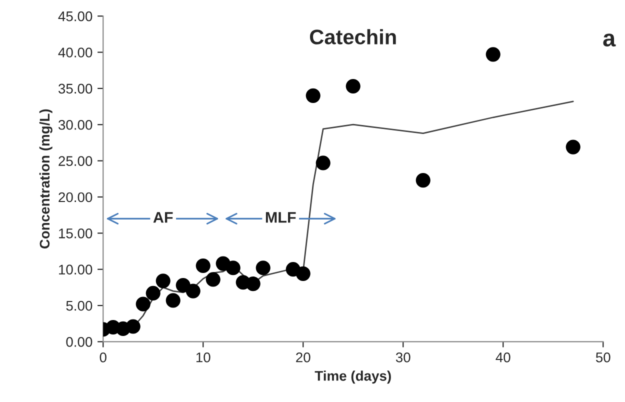 The image size is (625, 402). What do you see at coordinates (75, 89) in the screenshot?
I see `y-tick-label: 35.00` at bounding box center [75, 89].